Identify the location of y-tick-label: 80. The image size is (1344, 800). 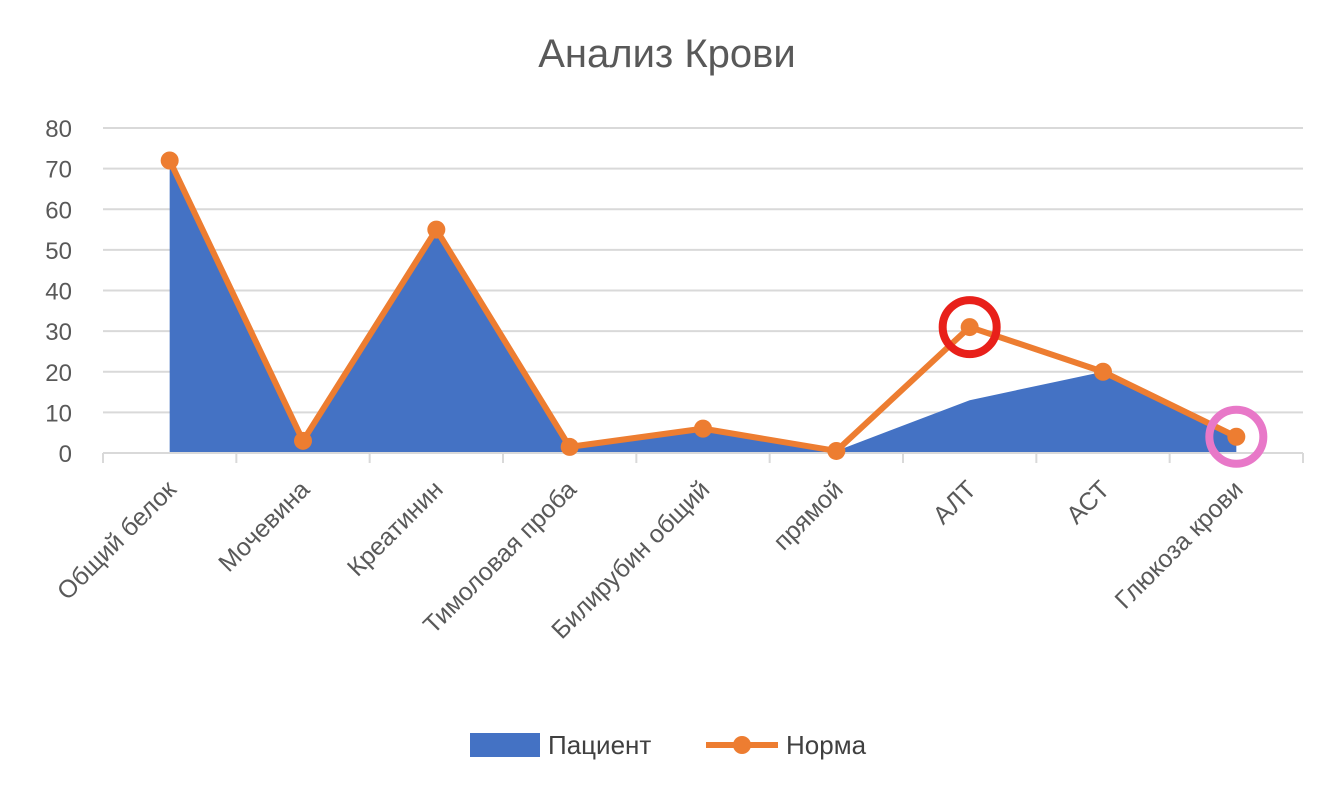
(58, 129).